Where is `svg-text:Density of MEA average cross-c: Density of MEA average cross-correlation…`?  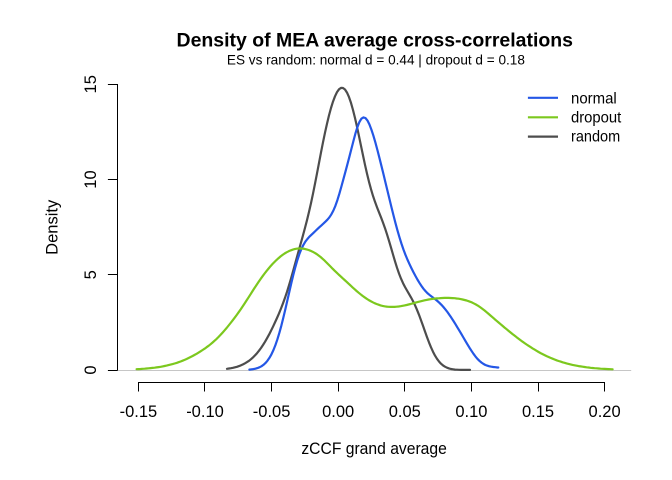
svg-text:Density of MEA average cross-c: Density of MEA average cross-correlation… is located at coordinates (375, 40).